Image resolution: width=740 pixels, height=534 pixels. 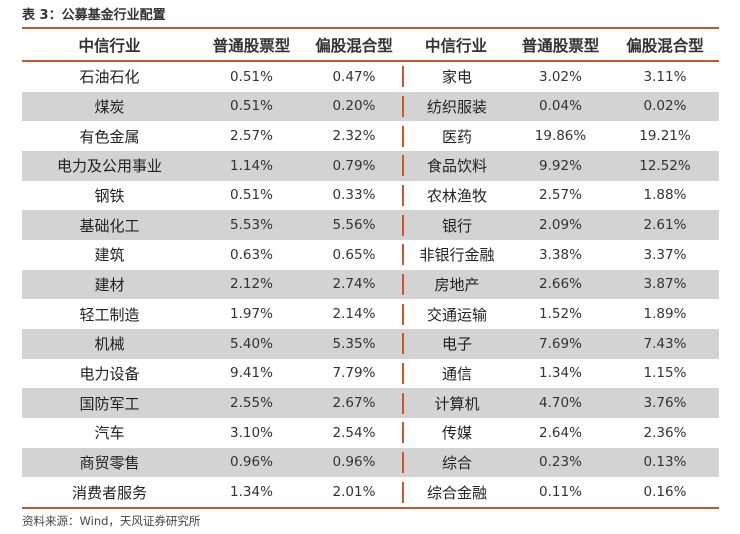 What do you see at coordinates (665, 106) in the screenshot?
I see `cell-partial-equity-right: 0.02%` at bounding box center [665, 106].